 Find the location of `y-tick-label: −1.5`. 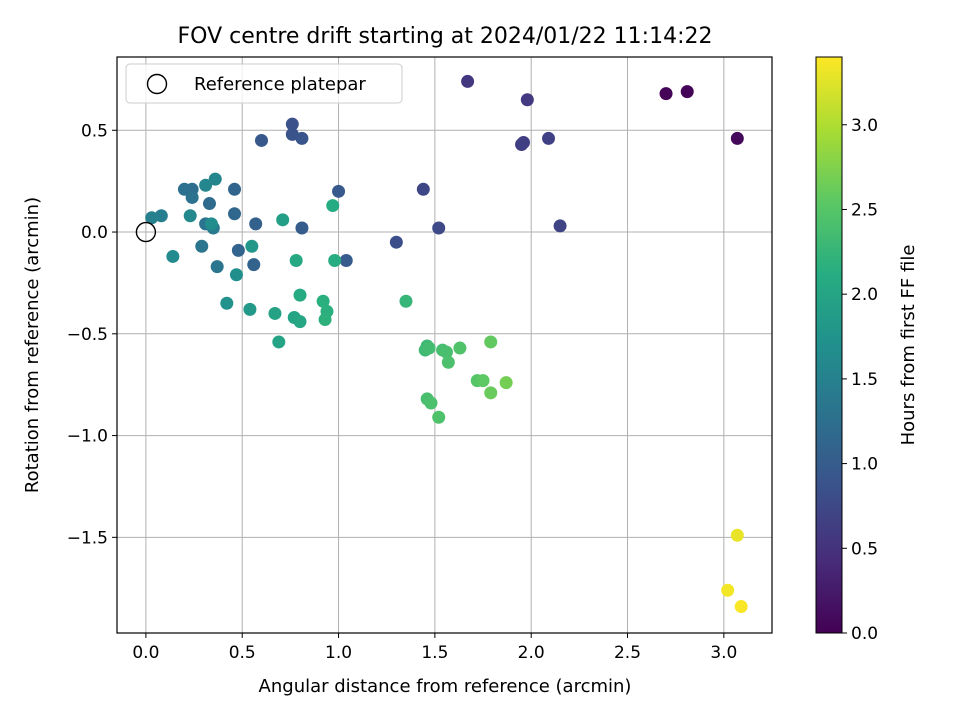

y-tick-label: −1.5 is located at coordinates (87, 538).